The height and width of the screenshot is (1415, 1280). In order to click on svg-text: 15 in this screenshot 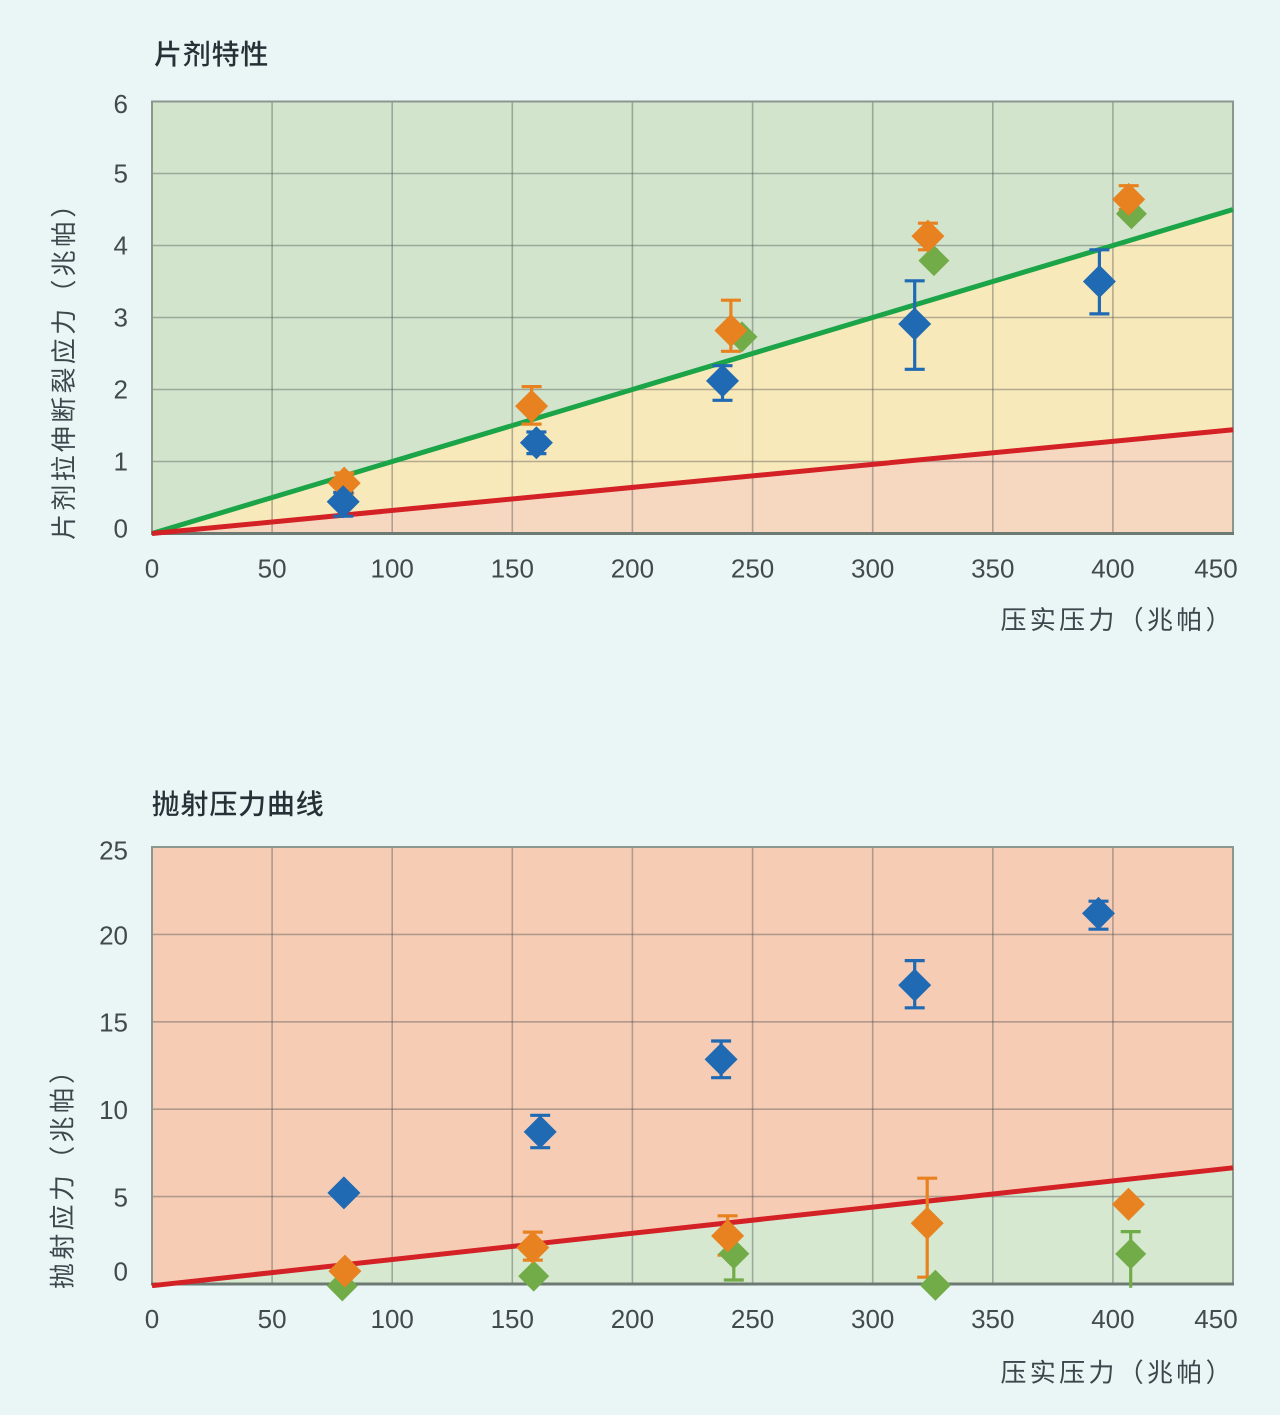, I will do `click(113, 1023)`.